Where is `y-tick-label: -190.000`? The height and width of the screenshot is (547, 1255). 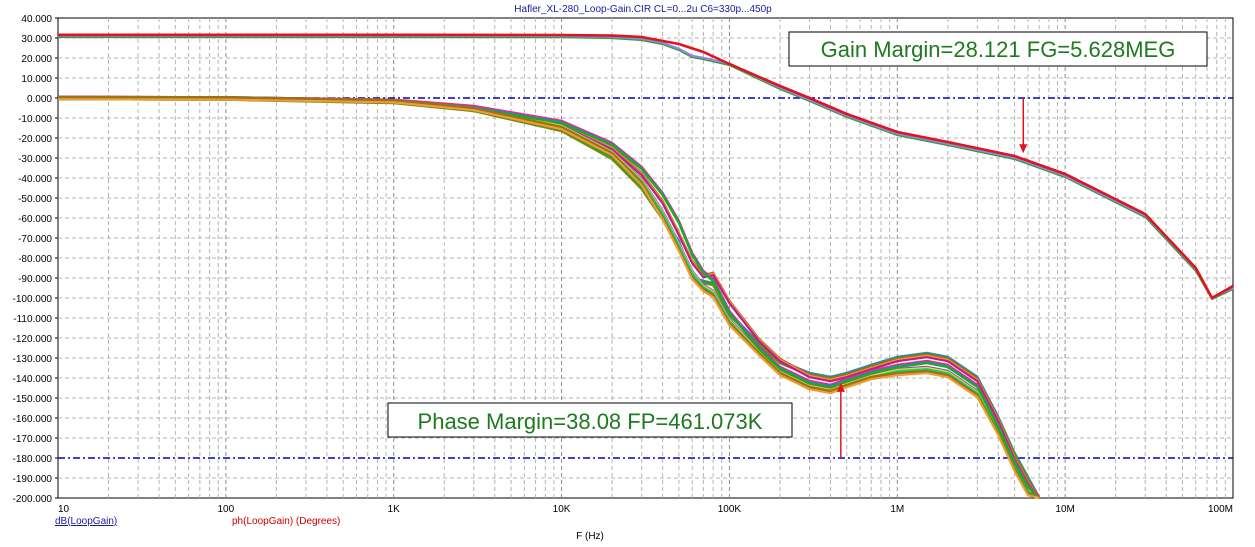
y-tick-label: -190.000 is located at coordinates (33, 479).